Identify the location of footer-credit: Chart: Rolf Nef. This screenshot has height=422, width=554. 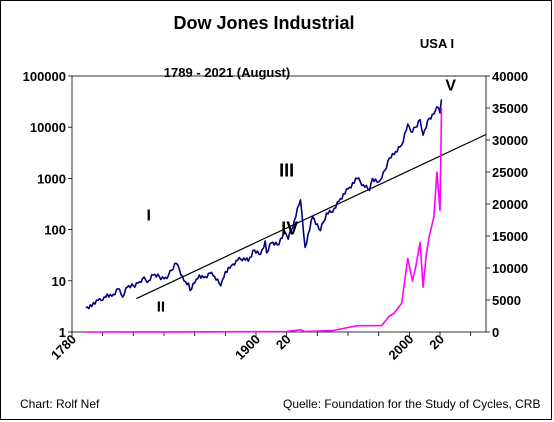
(60, 404).